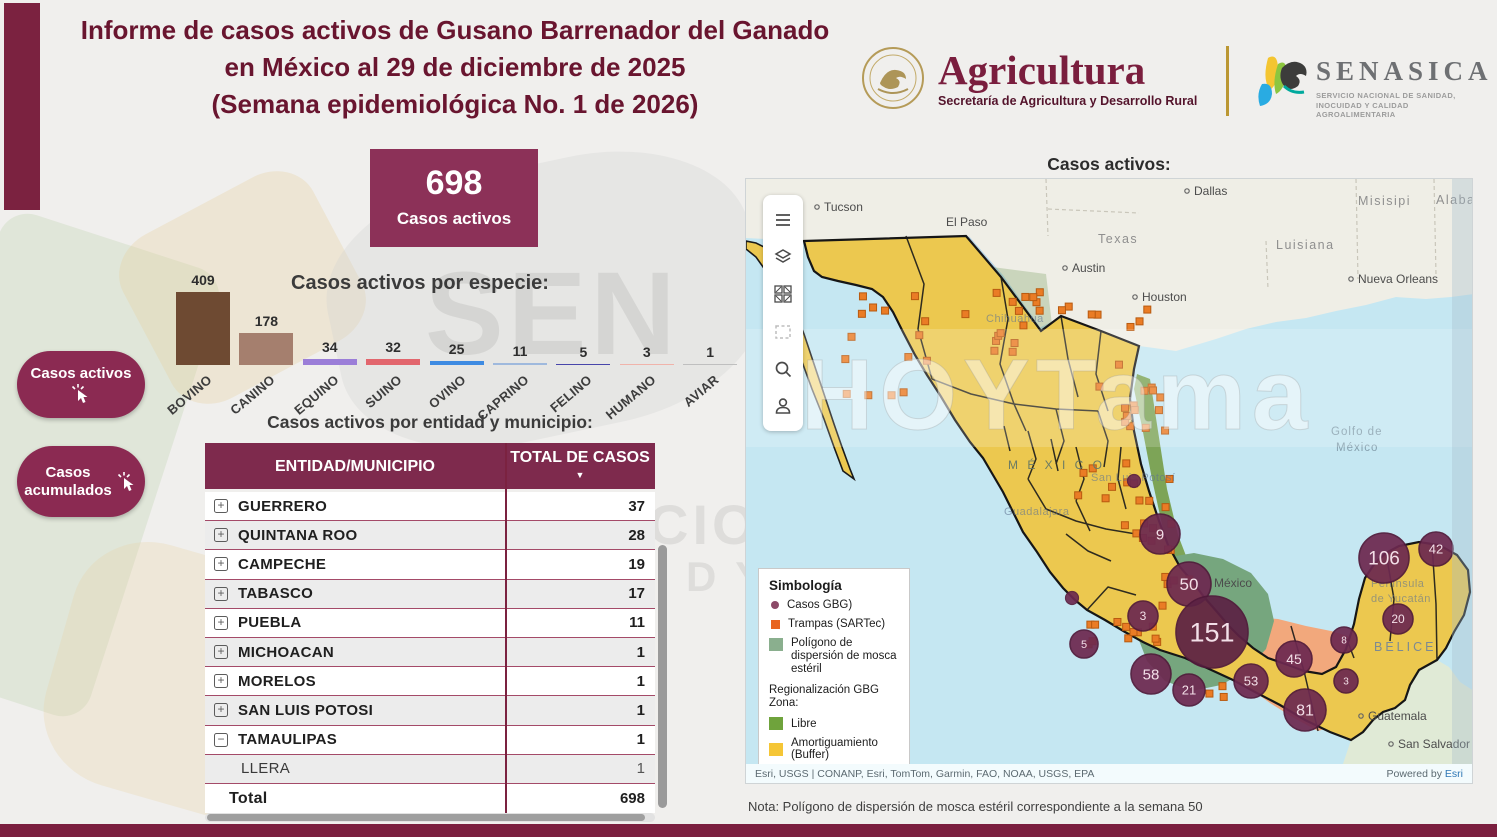 The image size is (1497, 837). What do you see at coordinates (430, 536) in the screenshot?
I see `table-row-quintana-roo: + QUINTANA ROO 28` at bounding box center [430, 536].